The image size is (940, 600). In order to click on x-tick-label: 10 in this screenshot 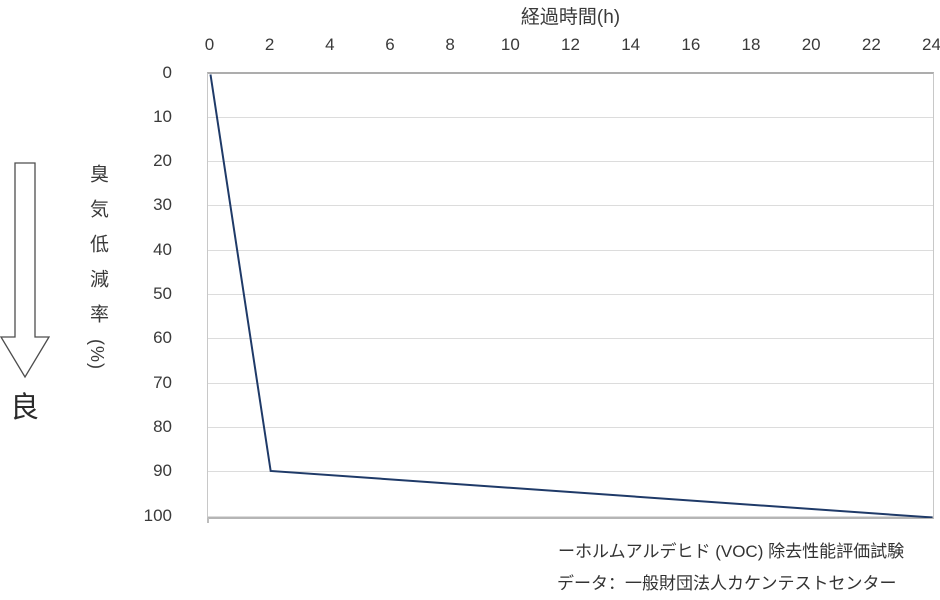, I will do `click(510, 44)`.